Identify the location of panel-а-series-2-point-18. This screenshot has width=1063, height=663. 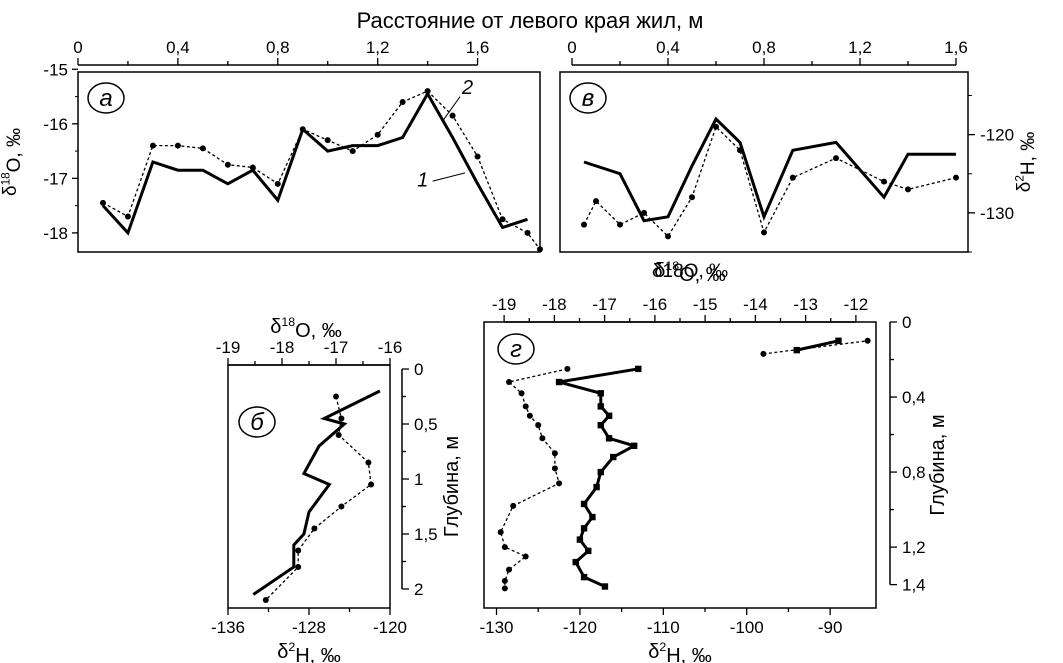
(540, 249).